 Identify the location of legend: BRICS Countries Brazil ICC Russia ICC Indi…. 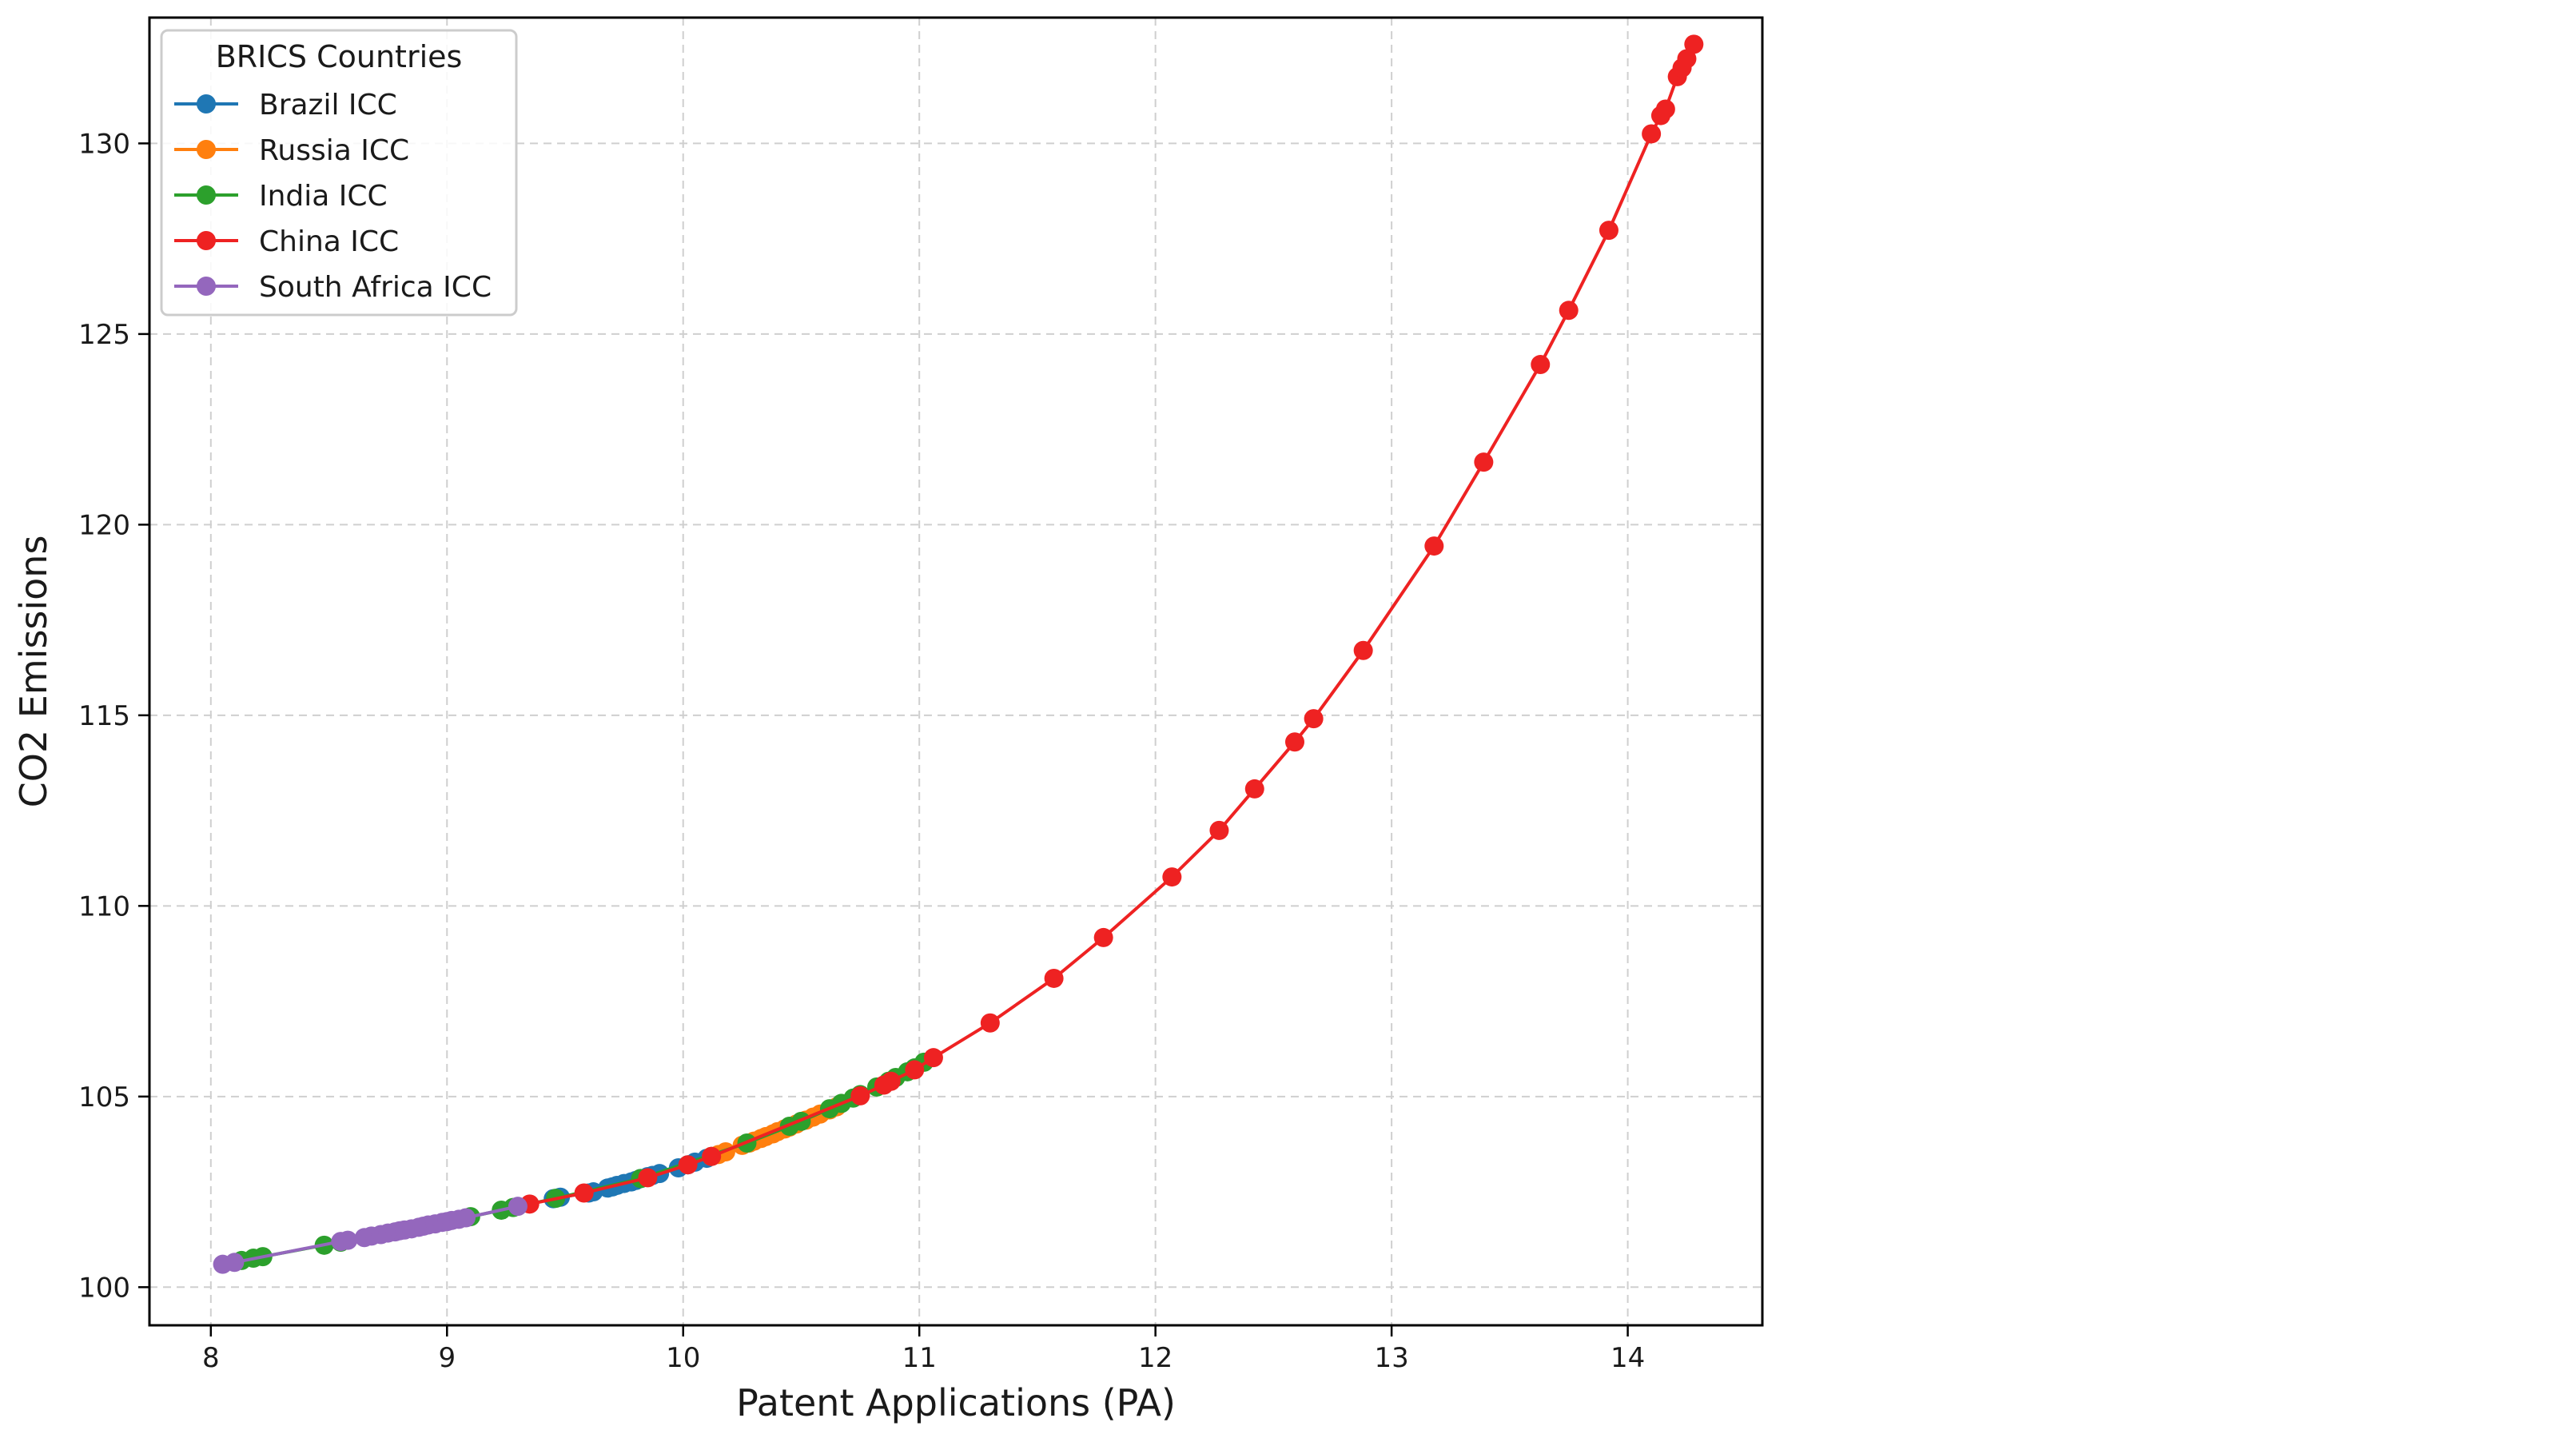
(339, 173).